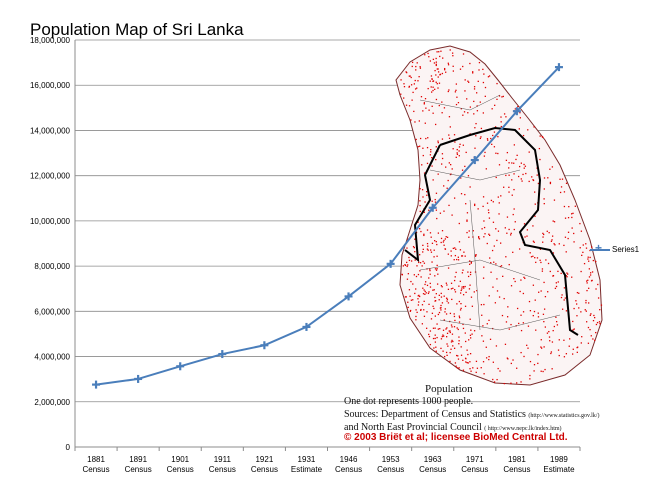 This screenshot has height=500, width=666. Describe the element at coordinates (626, 249) in the screenshot. I see `legend-label: Series1` at that location.